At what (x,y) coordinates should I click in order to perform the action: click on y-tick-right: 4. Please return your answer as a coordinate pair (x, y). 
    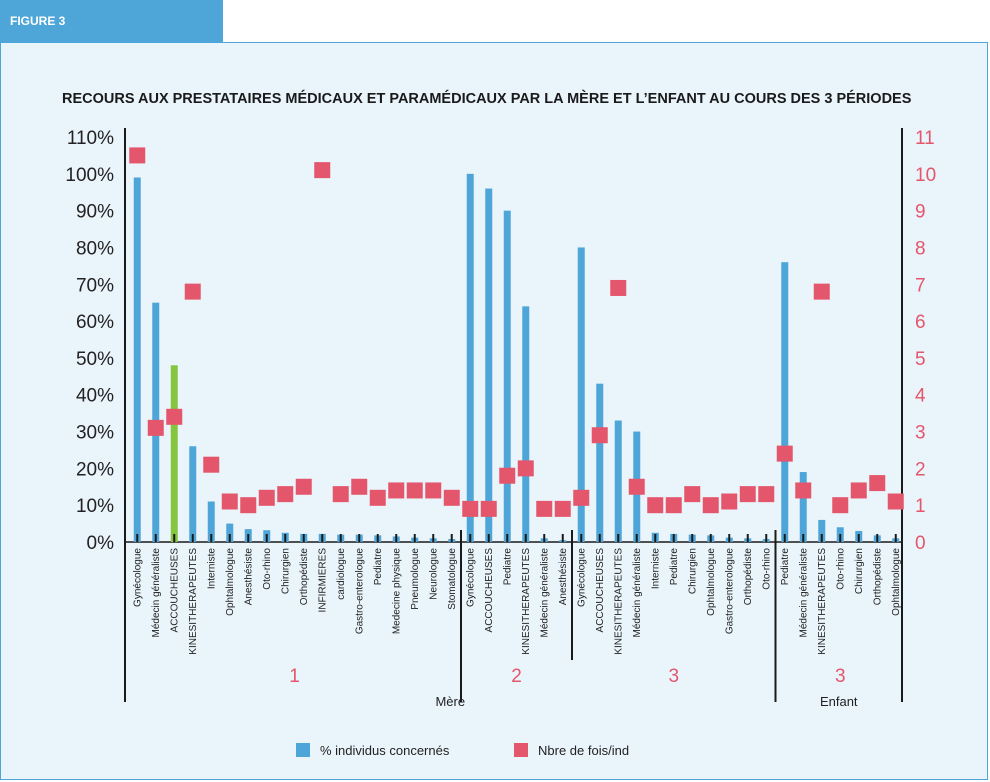
    Looking at the image, I should click on (920, 396).